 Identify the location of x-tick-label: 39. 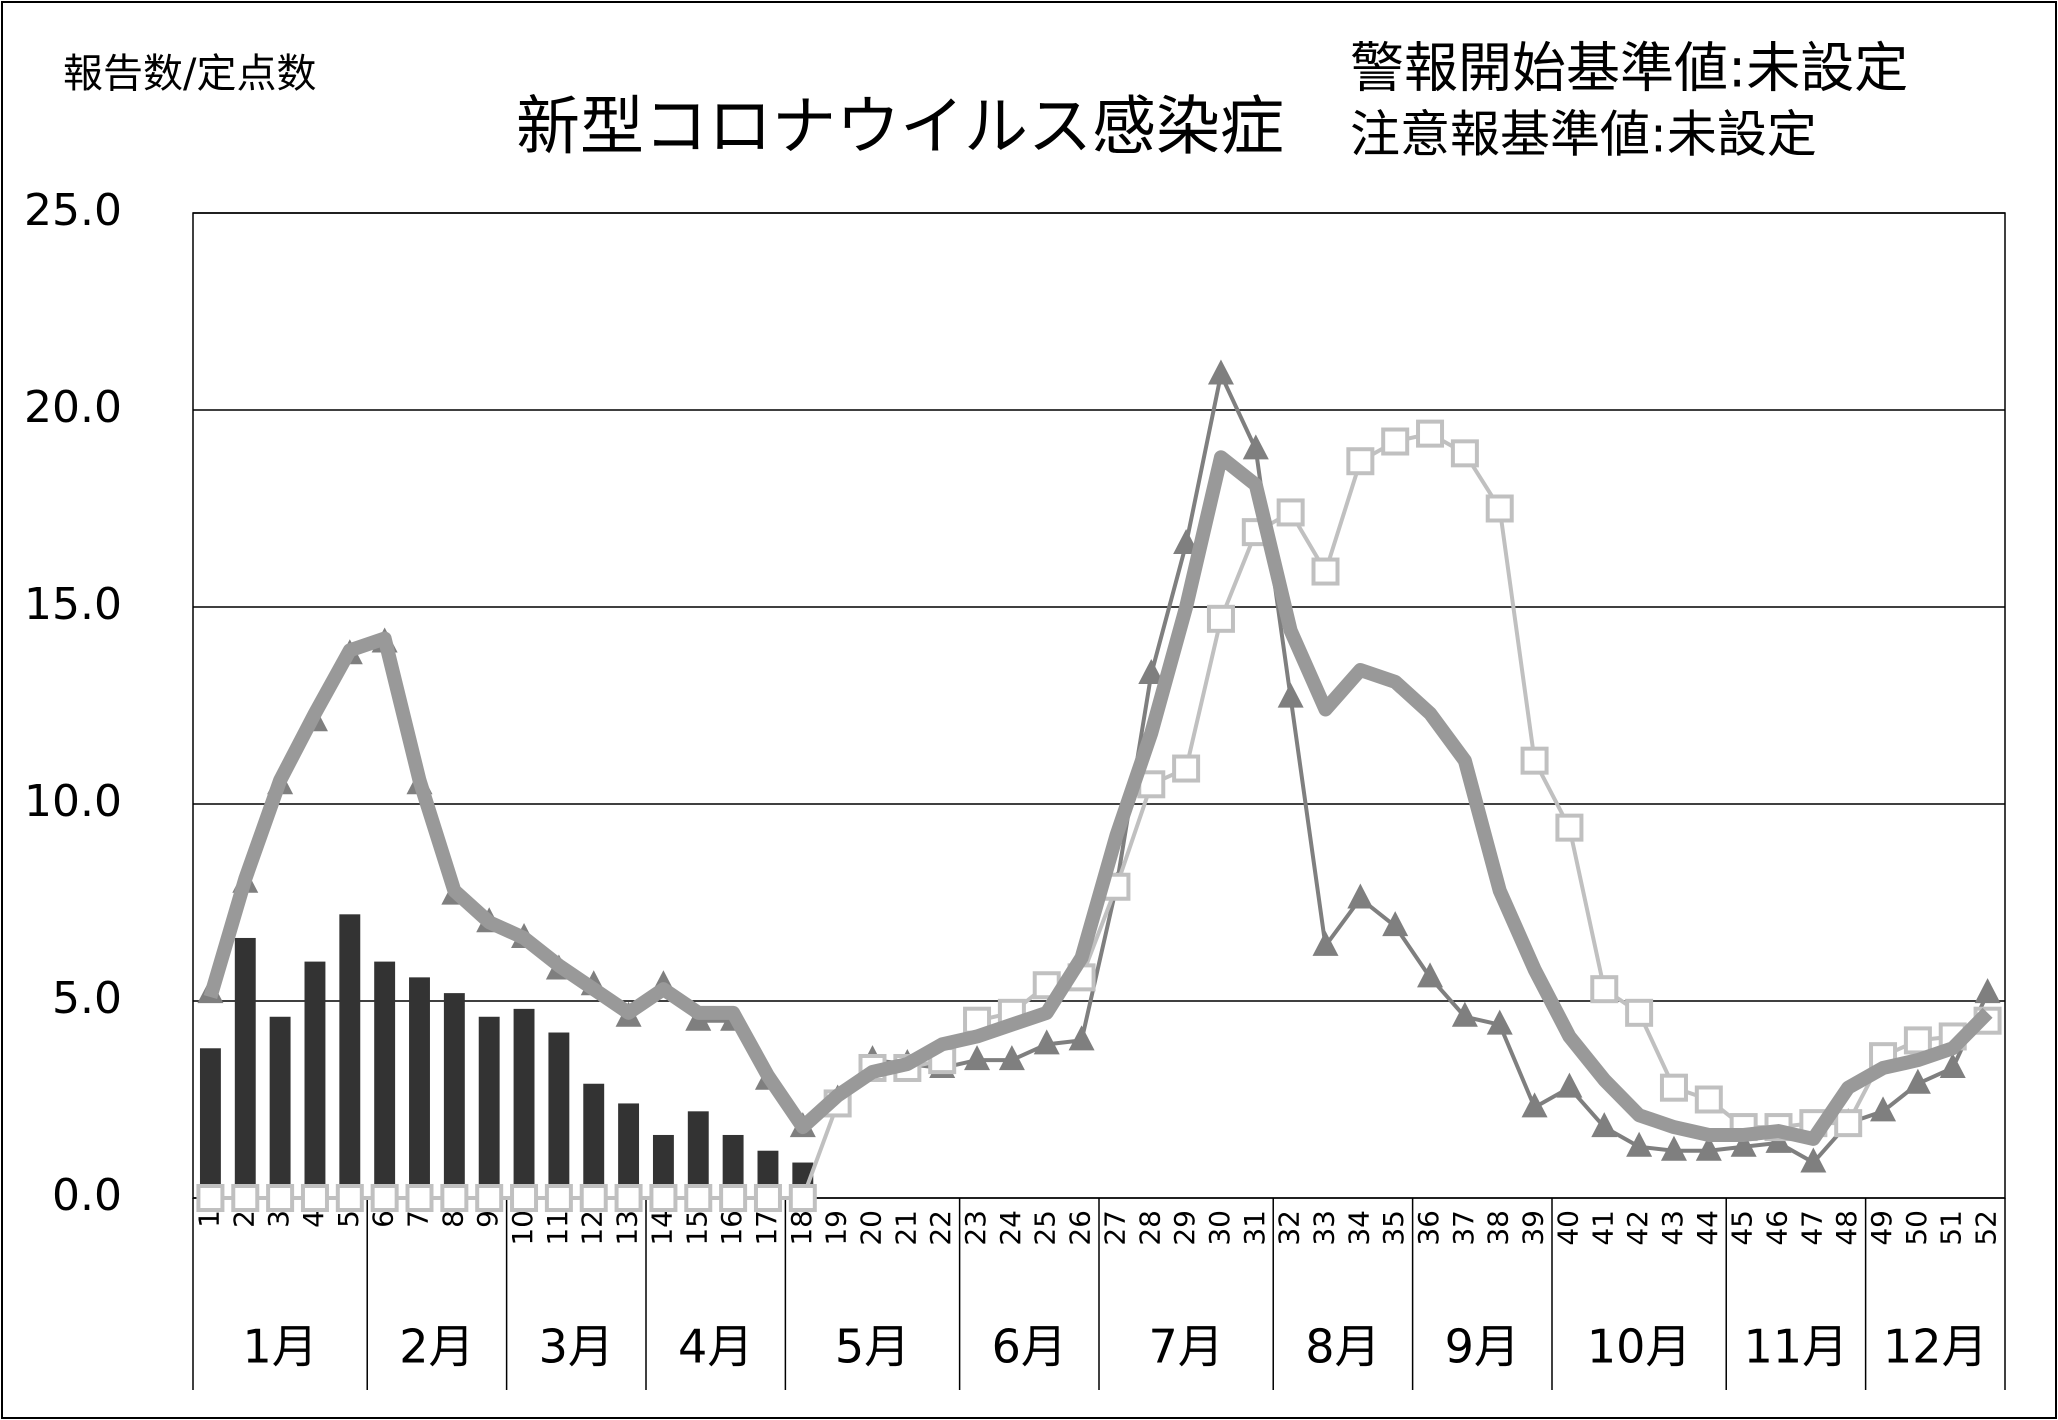
(1533, 1228).